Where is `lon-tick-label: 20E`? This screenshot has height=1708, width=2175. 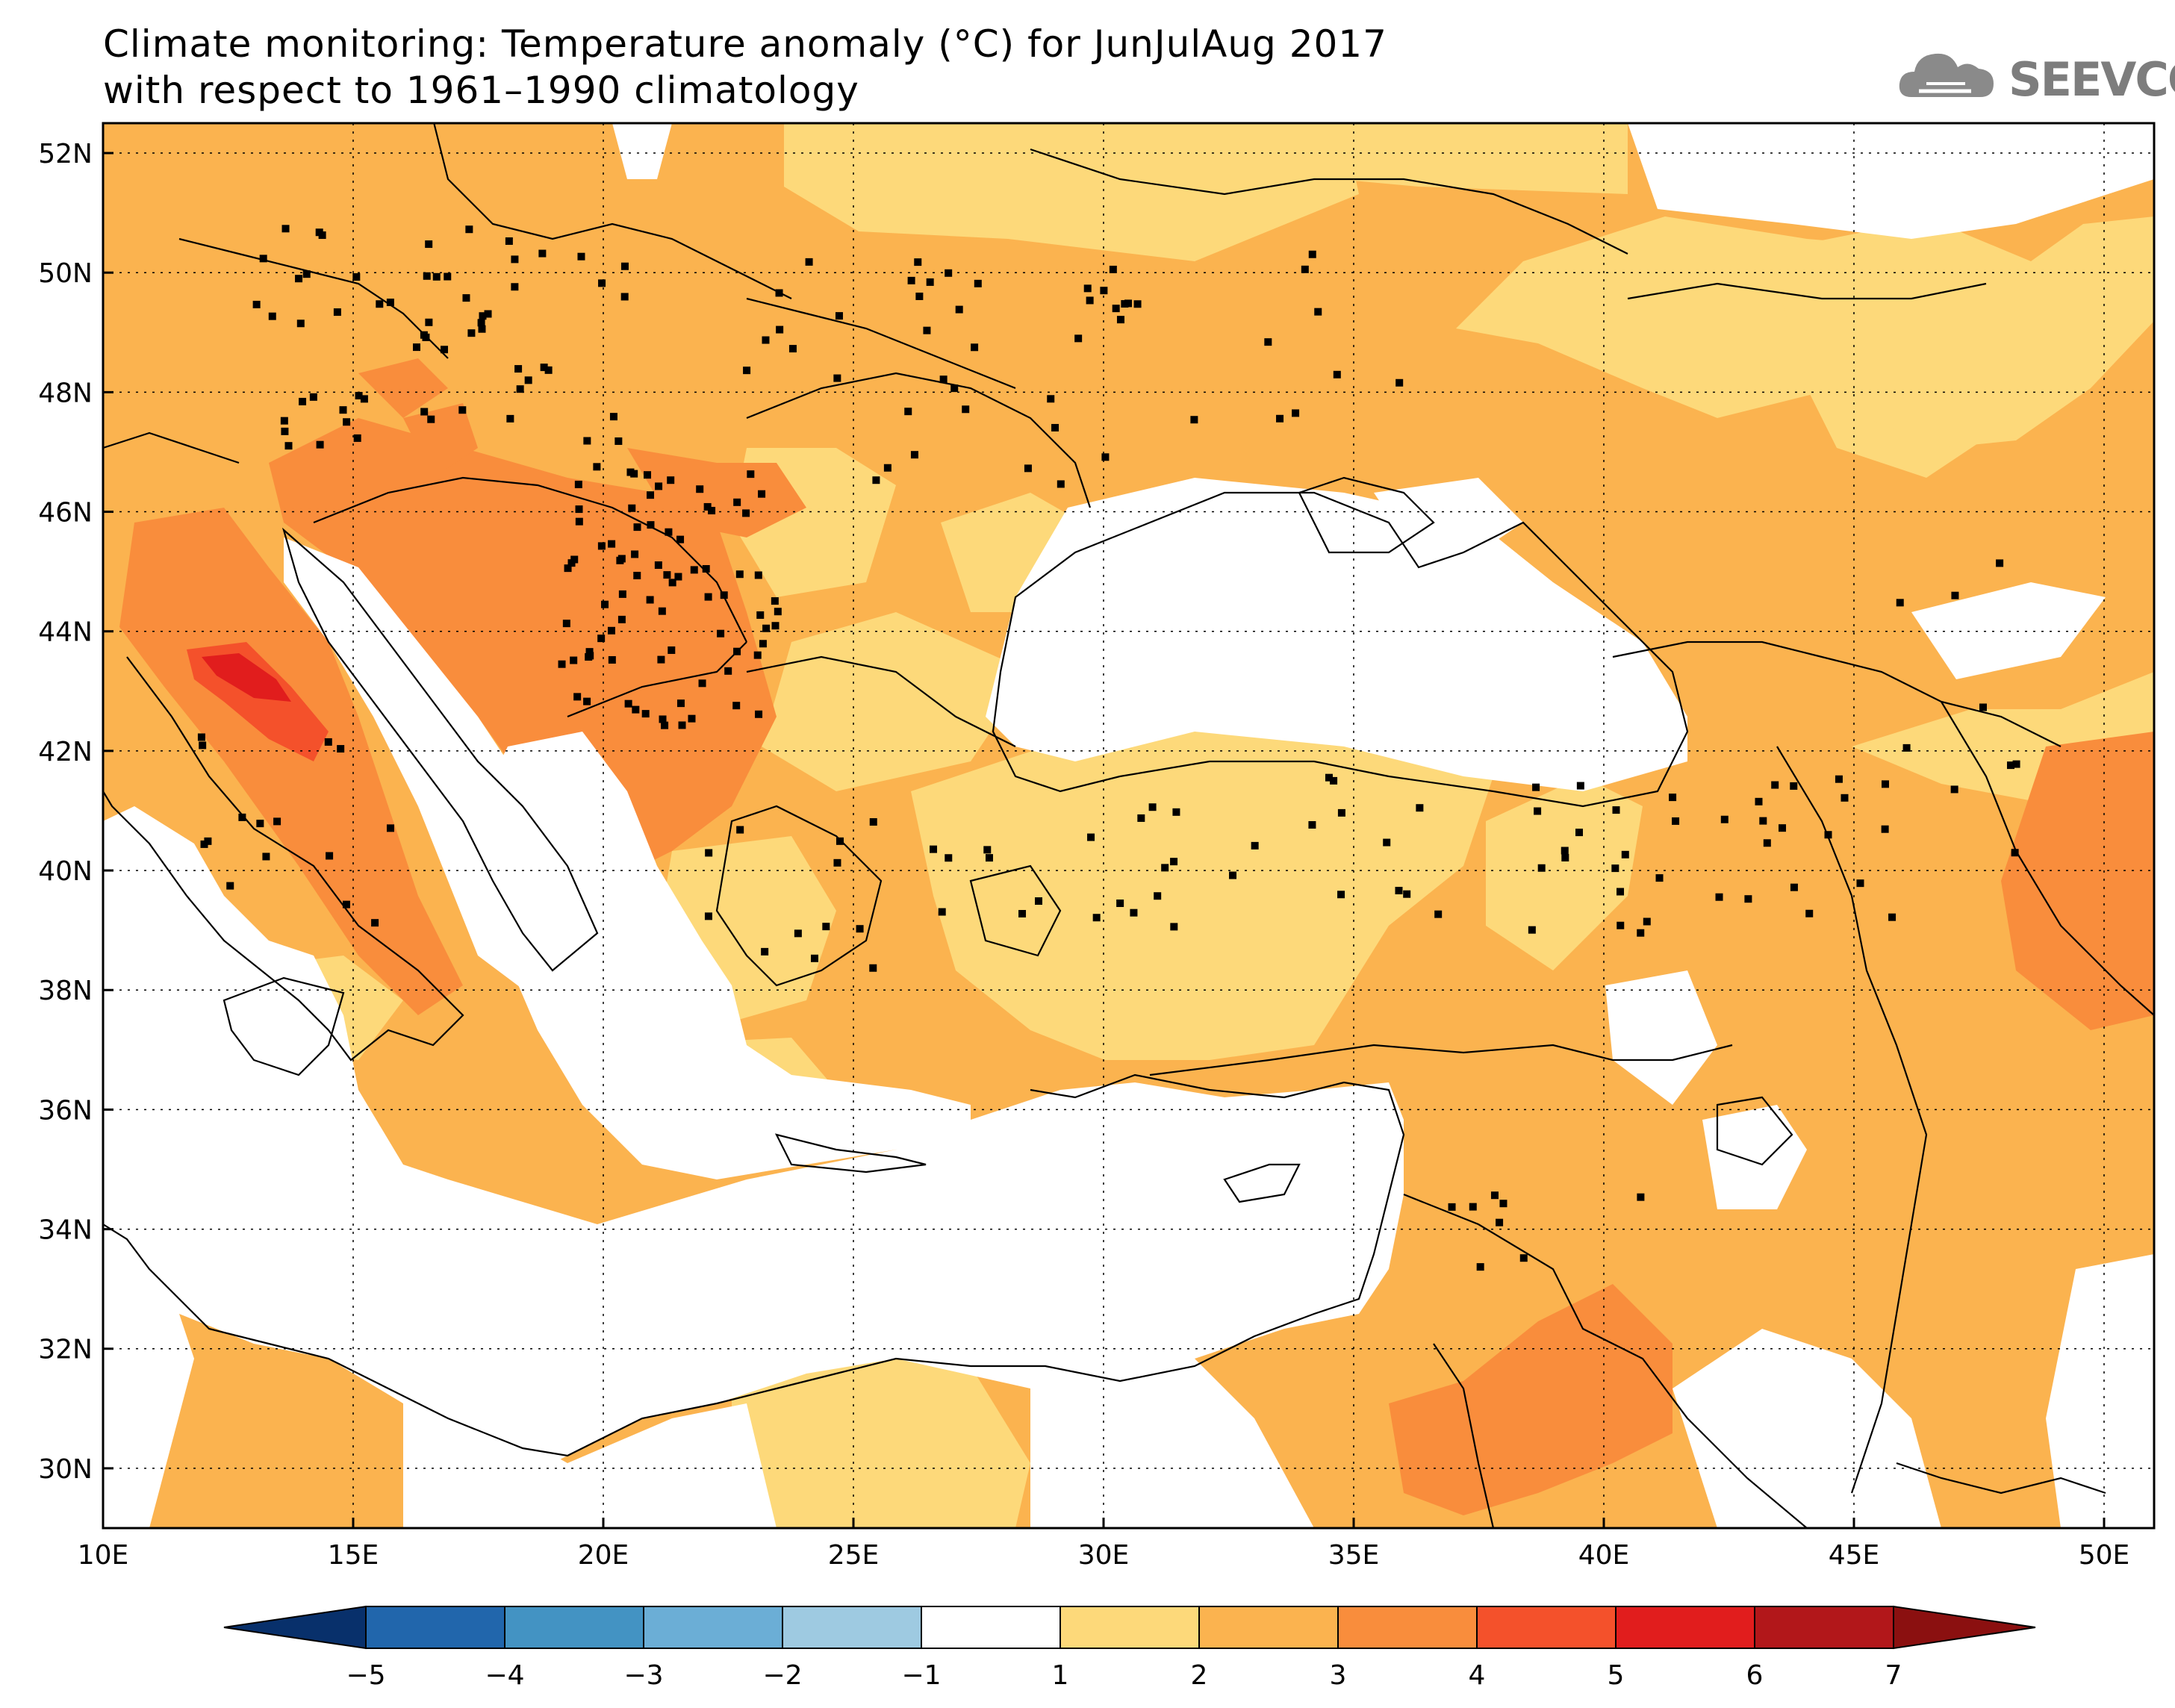 lon-tick-label: 20E is located at coordinates (603, 1555).